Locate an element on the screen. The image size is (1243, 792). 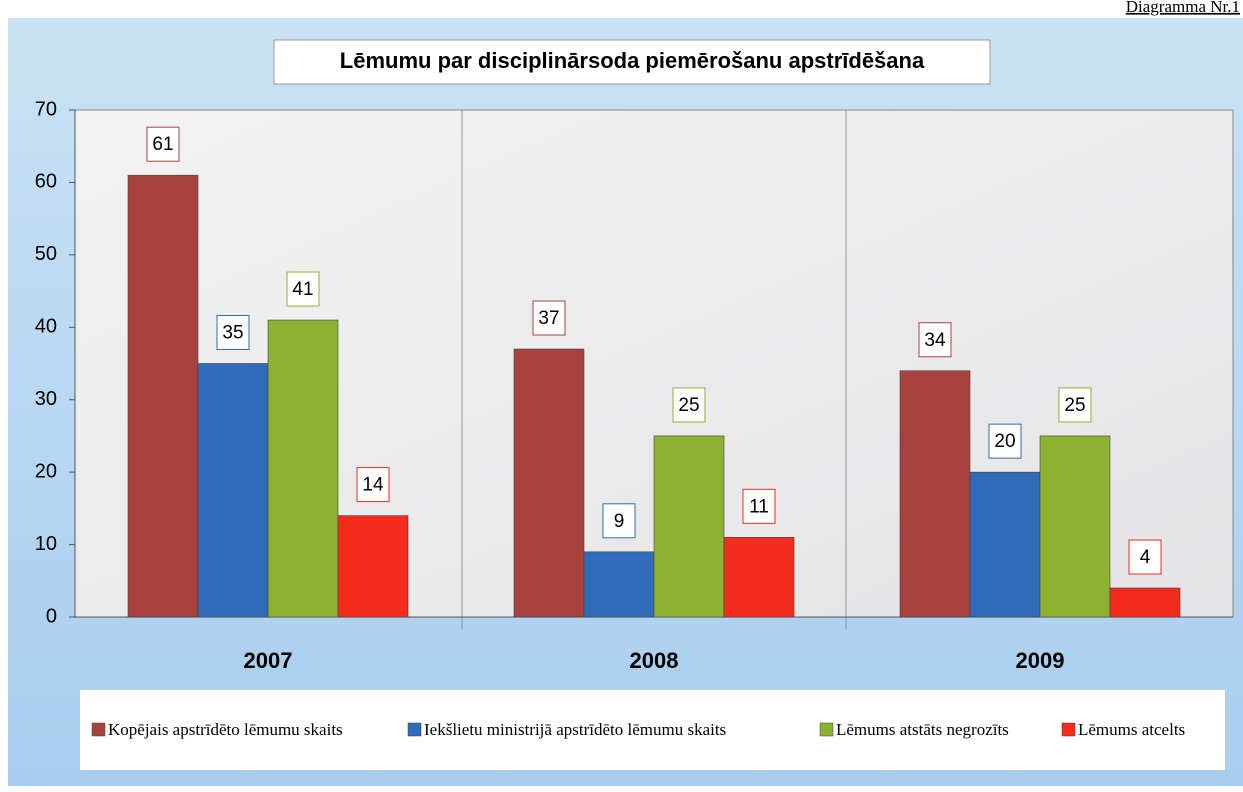
data-label: 11 is located at coordinates (759, 506).